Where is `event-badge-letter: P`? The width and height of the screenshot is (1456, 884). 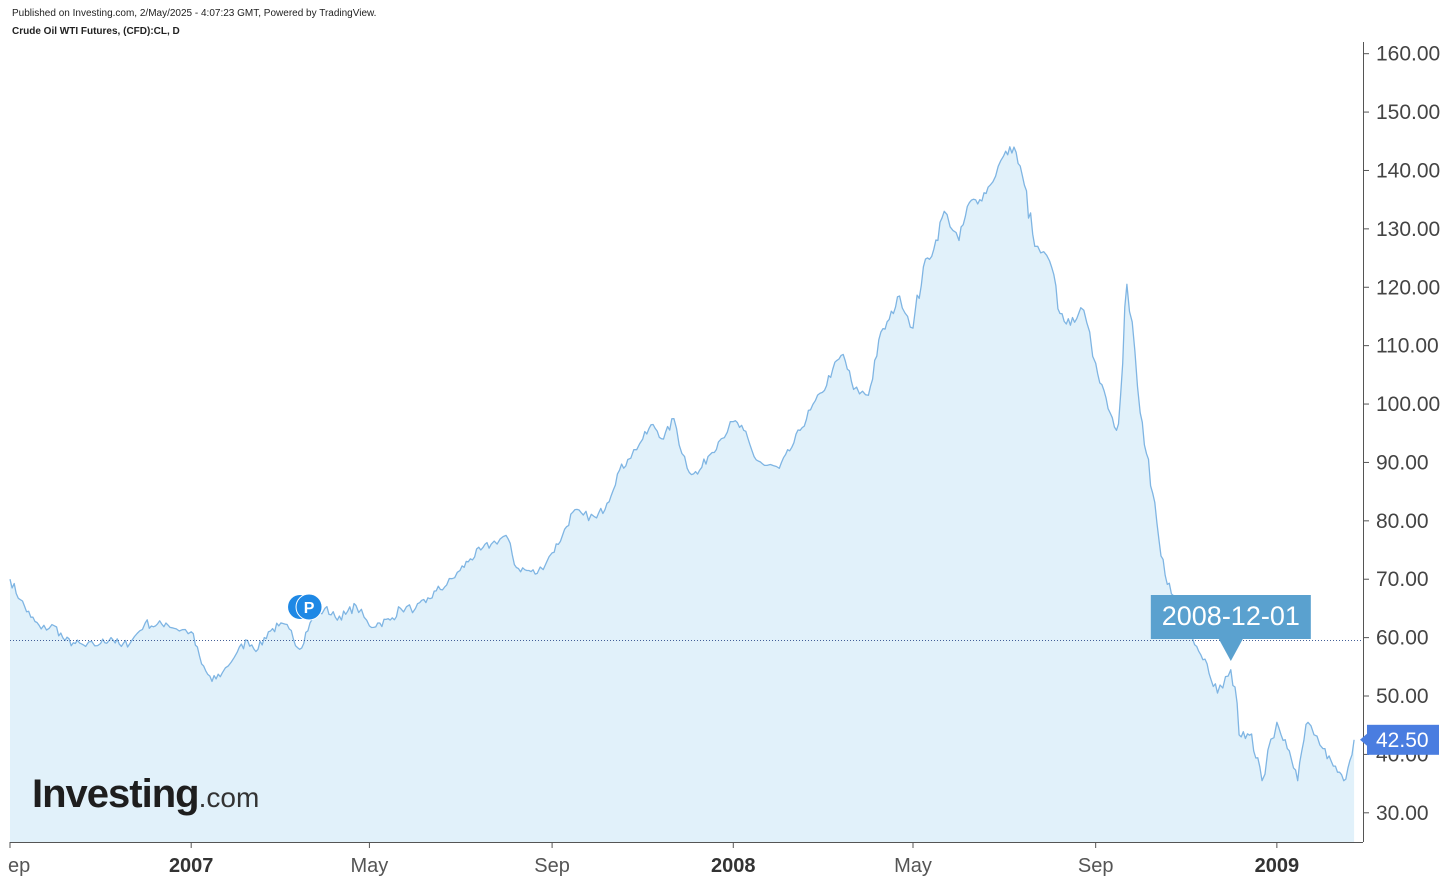
event-badge-letter: P is located at coordinates (309, 608).